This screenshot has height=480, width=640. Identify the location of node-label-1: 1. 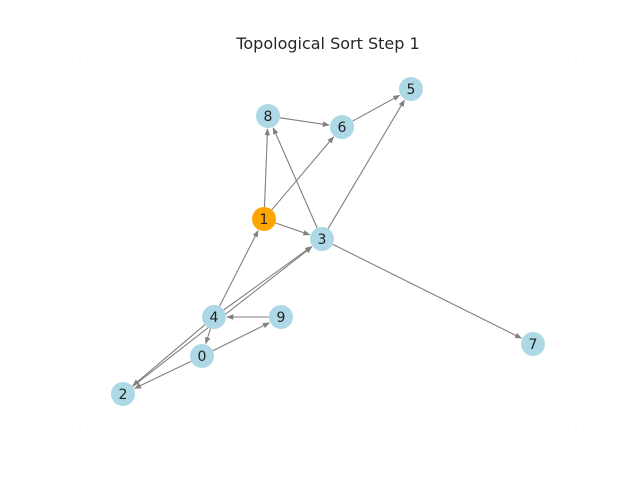
(264, 220).